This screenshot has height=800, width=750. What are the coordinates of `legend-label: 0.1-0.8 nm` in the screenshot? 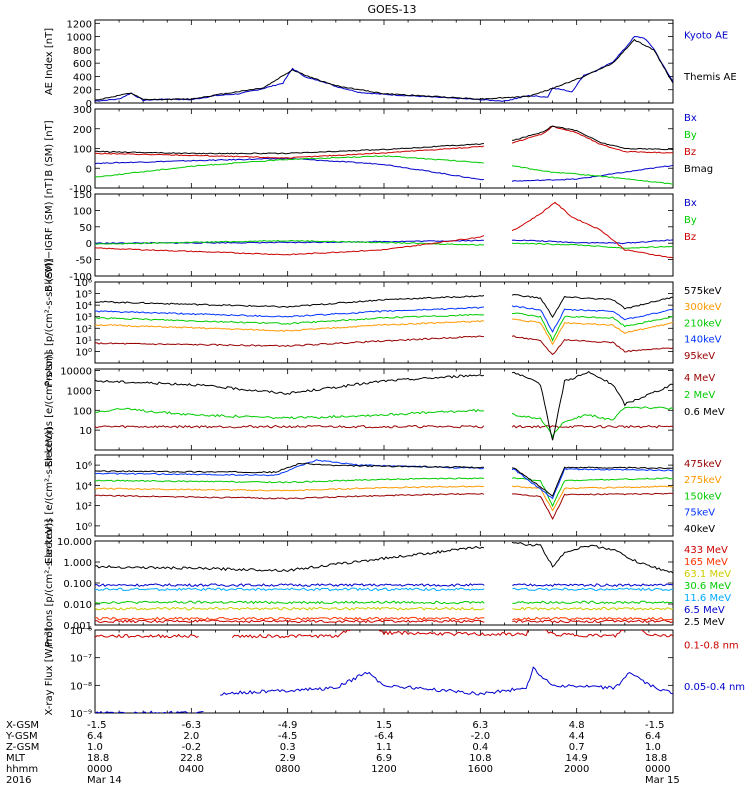 It's located at (711, 645).